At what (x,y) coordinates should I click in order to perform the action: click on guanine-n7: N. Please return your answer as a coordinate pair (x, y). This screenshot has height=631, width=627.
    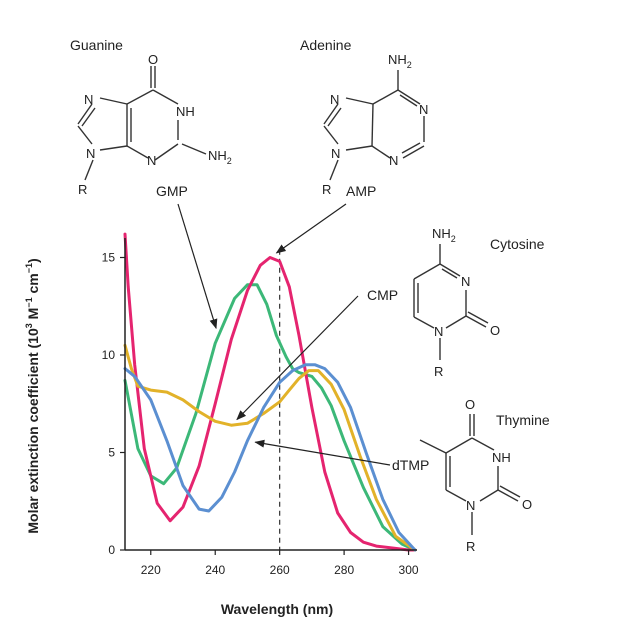
    Looking at the image, I should click on (88, 99).